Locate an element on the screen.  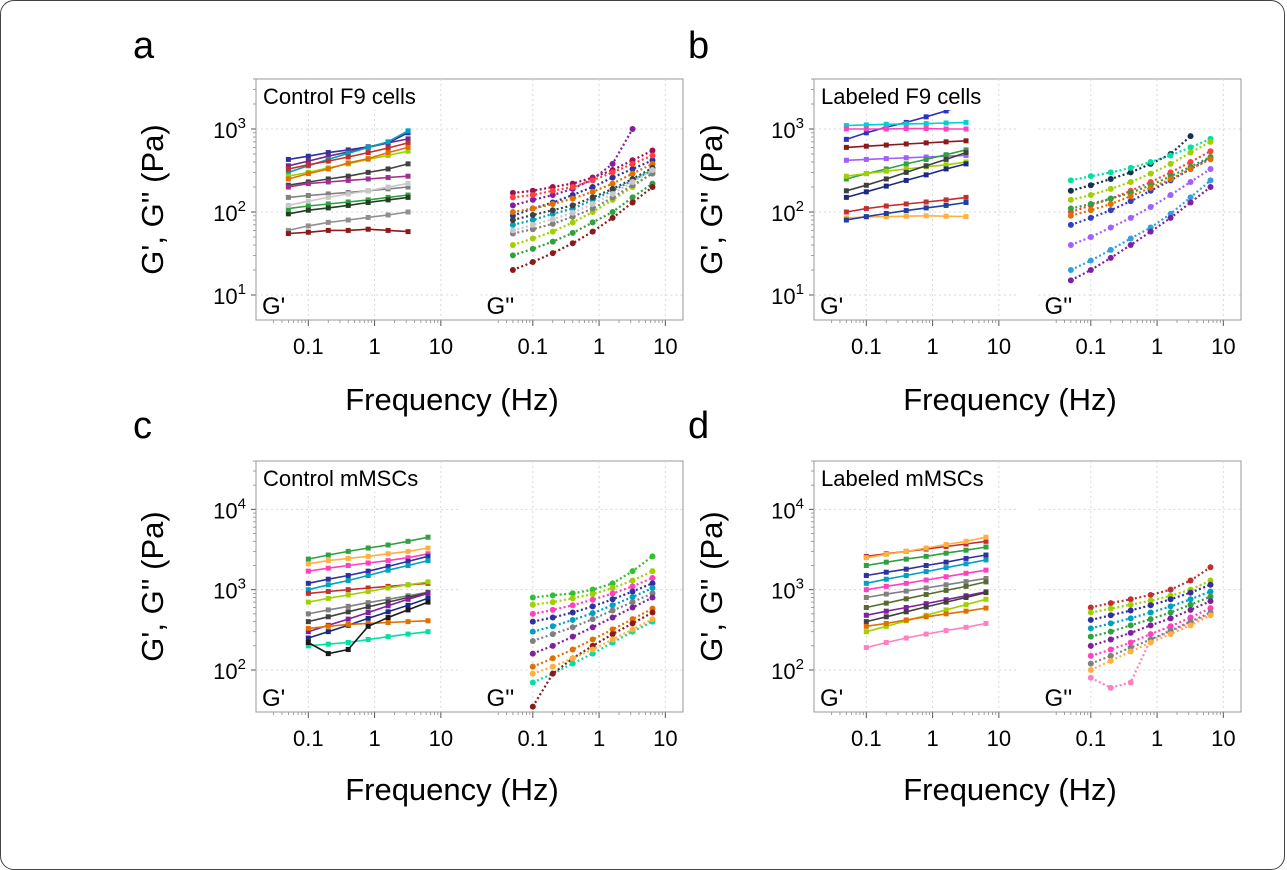
x-tick-label: 0.1 is located at coordinates (533, 738).